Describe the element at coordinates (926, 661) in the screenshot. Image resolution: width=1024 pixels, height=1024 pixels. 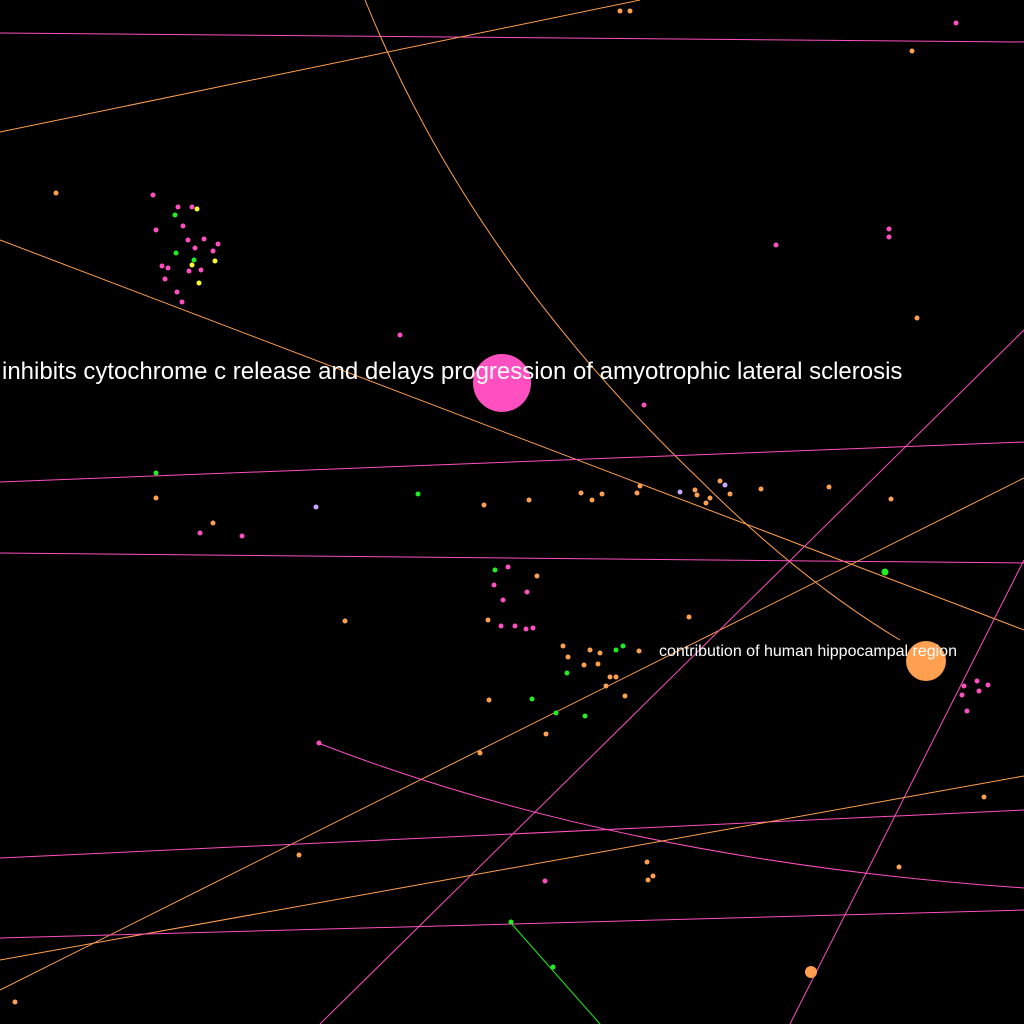
I see `secondary-node` at that location.